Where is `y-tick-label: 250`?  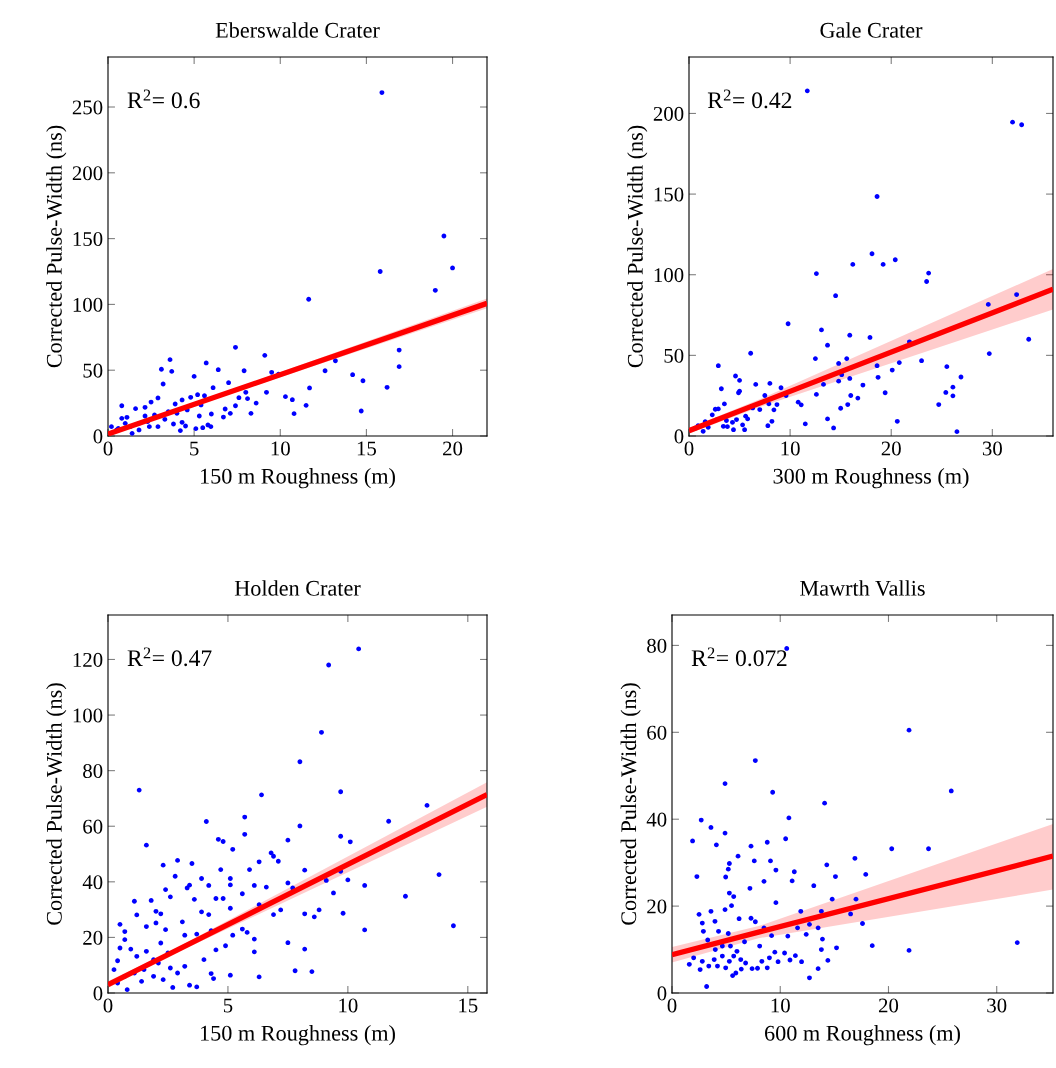
y-tick-label: 250 is located at coordinates (87, 107).